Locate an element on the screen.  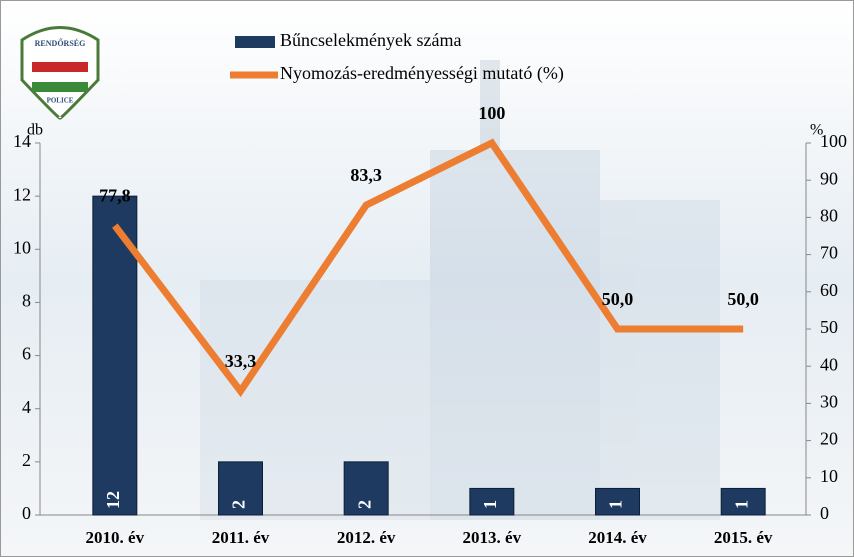
y2-tick-label: 90 is located at coordinates (829, 178).